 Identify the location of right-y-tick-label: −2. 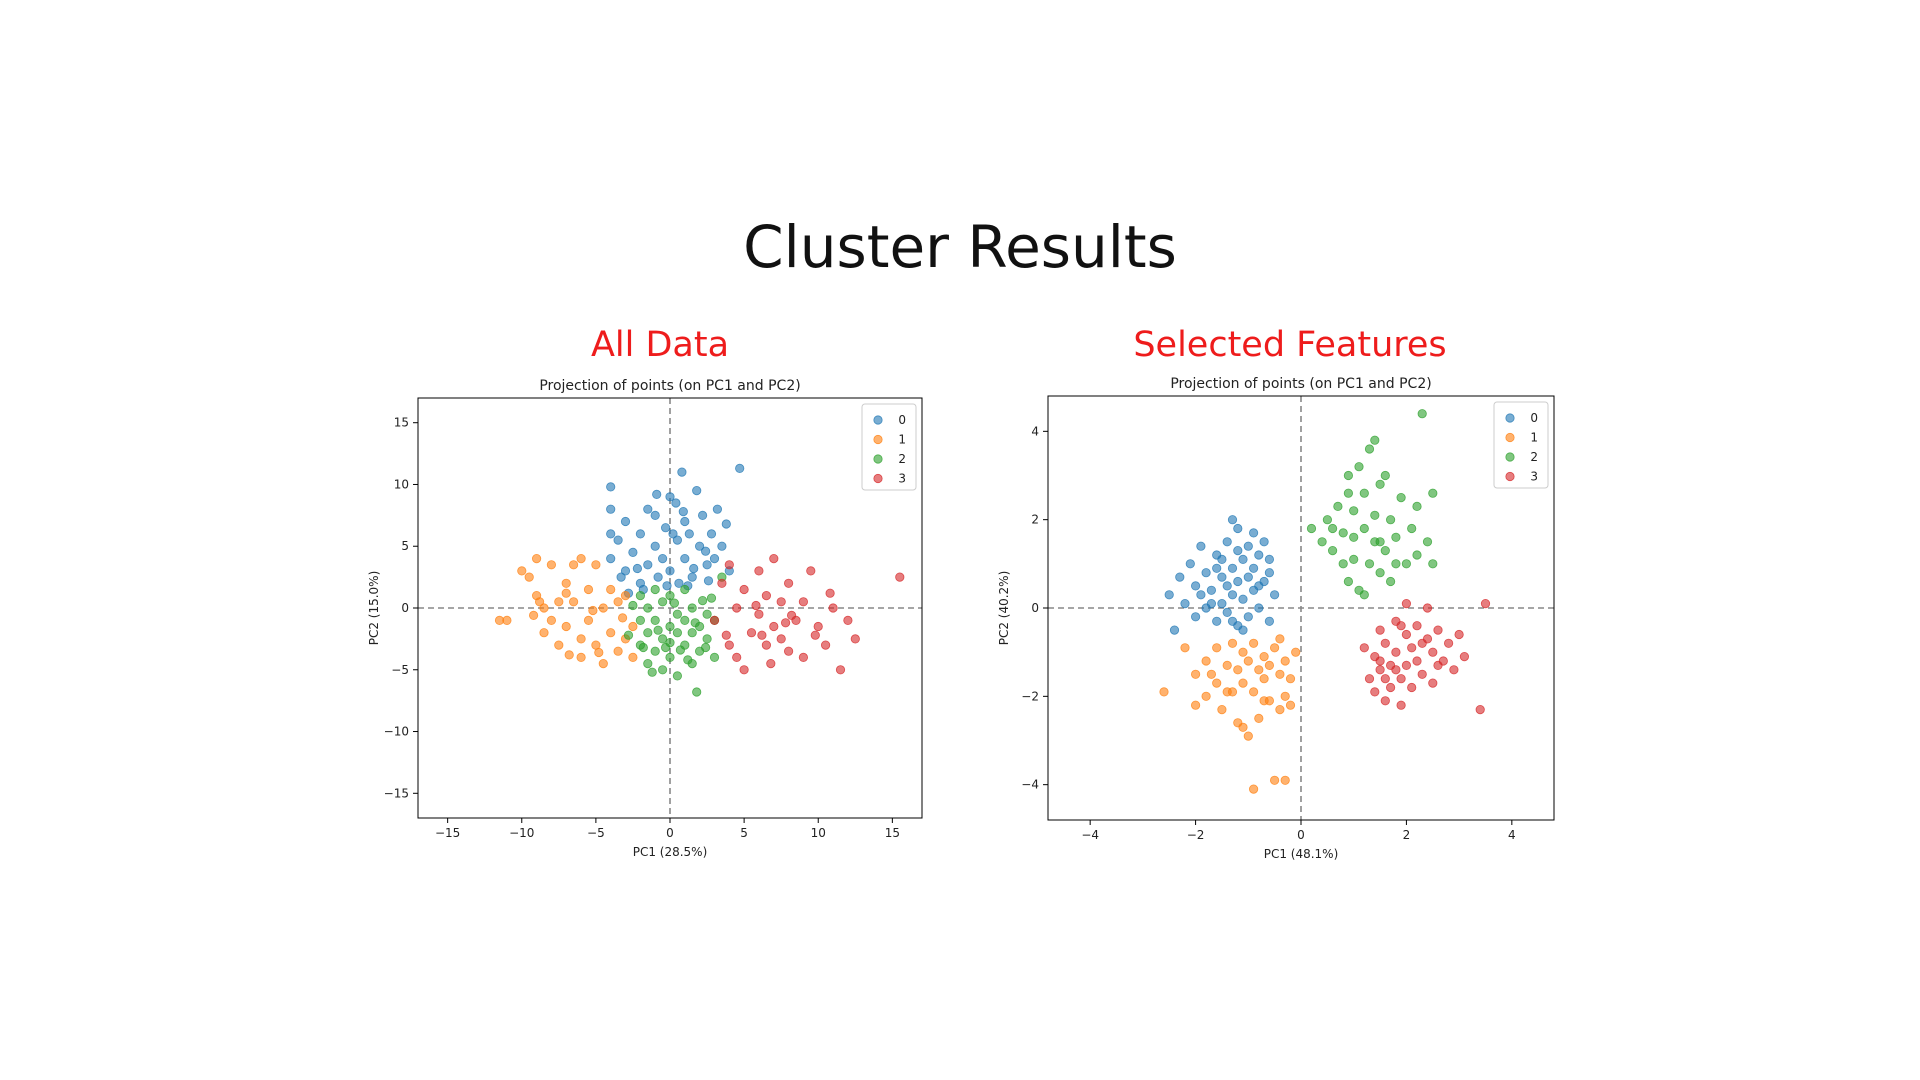
(1030, 696).